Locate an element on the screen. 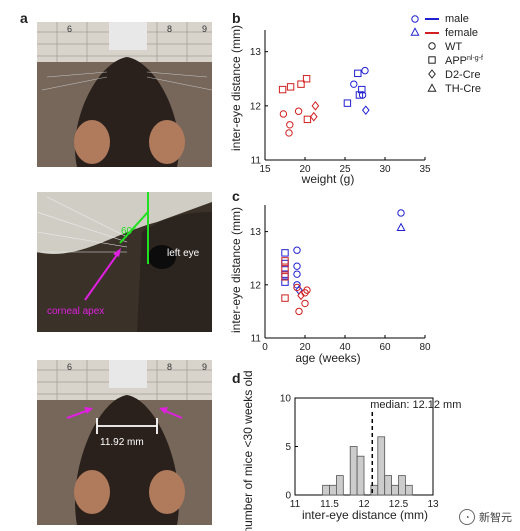 The image size is (520, 531). ruler-number: 8 is located at coordinates (169, 367).